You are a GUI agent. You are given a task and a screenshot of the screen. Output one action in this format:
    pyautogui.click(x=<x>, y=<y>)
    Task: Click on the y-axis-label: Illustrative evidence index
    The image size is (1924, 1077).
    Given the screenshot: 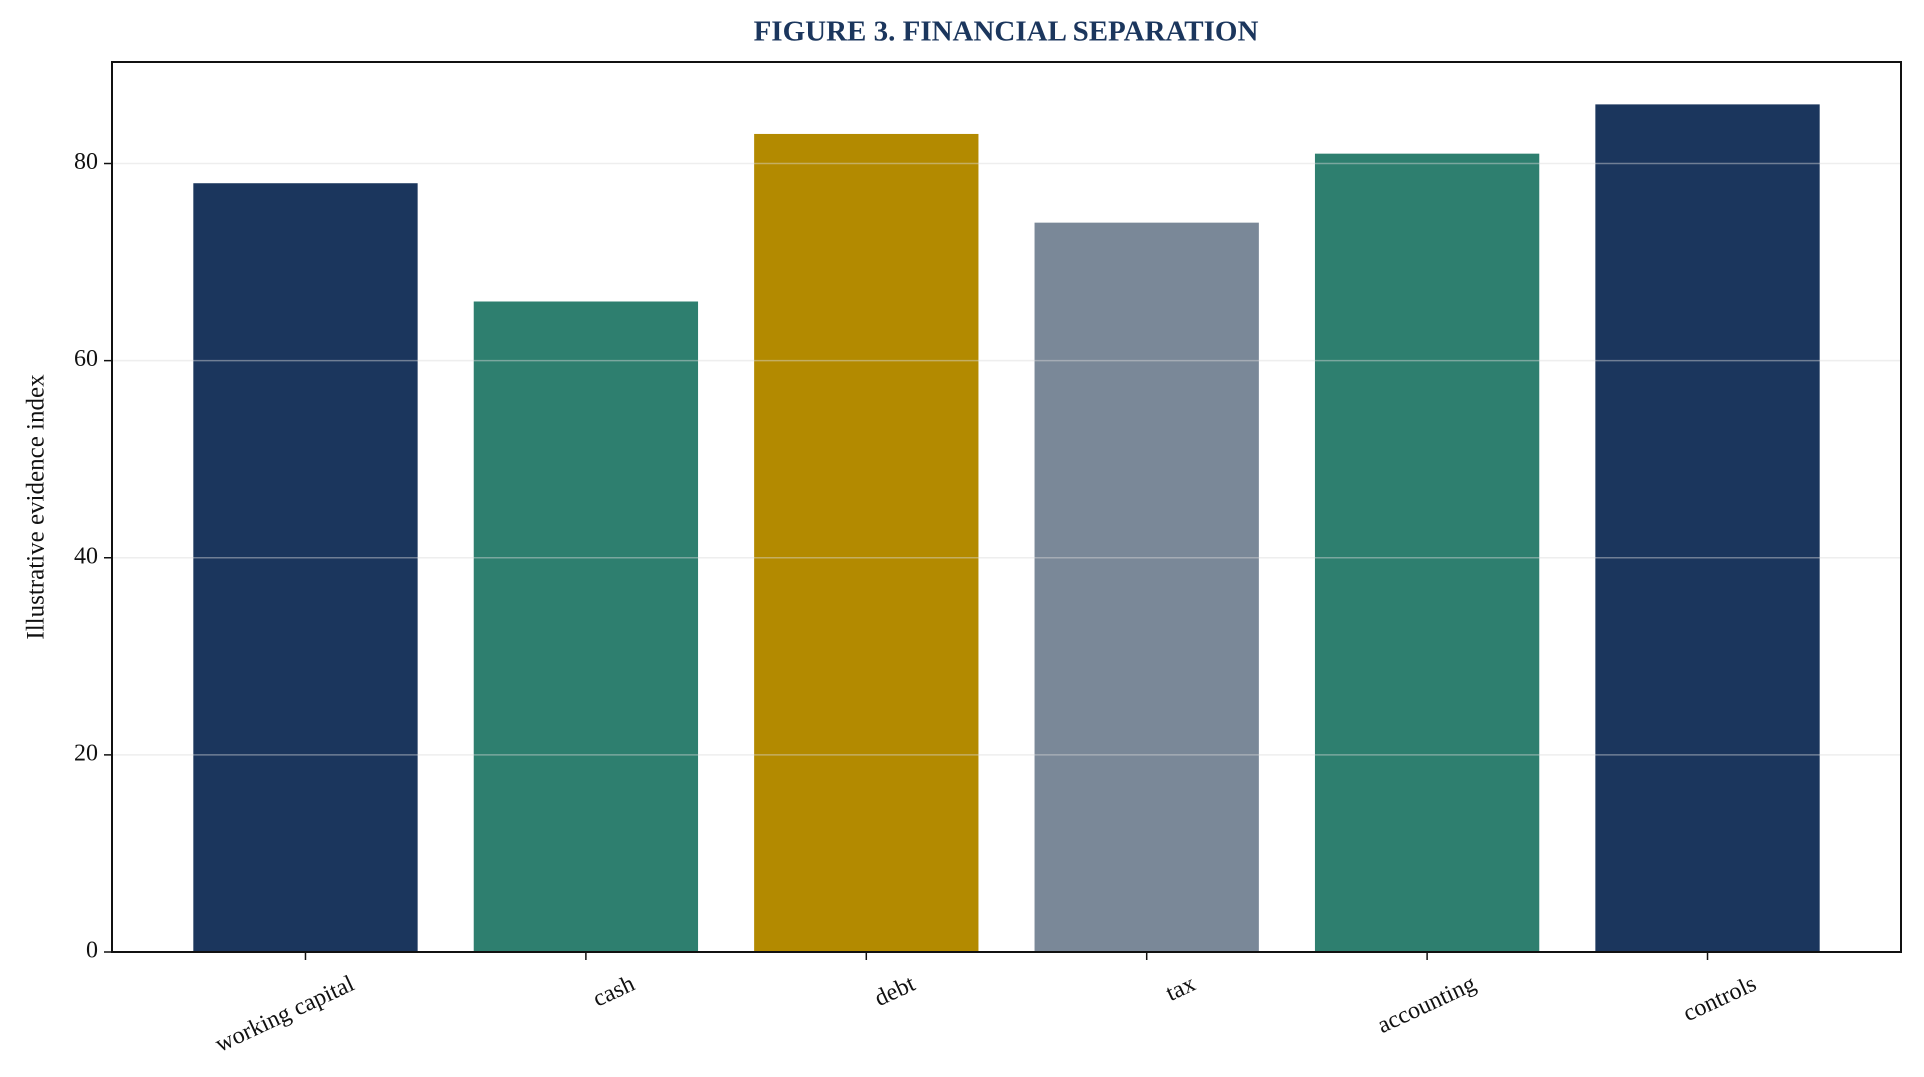 What is the action you would take?
    pyautogui.click(x=36, y=507)
    